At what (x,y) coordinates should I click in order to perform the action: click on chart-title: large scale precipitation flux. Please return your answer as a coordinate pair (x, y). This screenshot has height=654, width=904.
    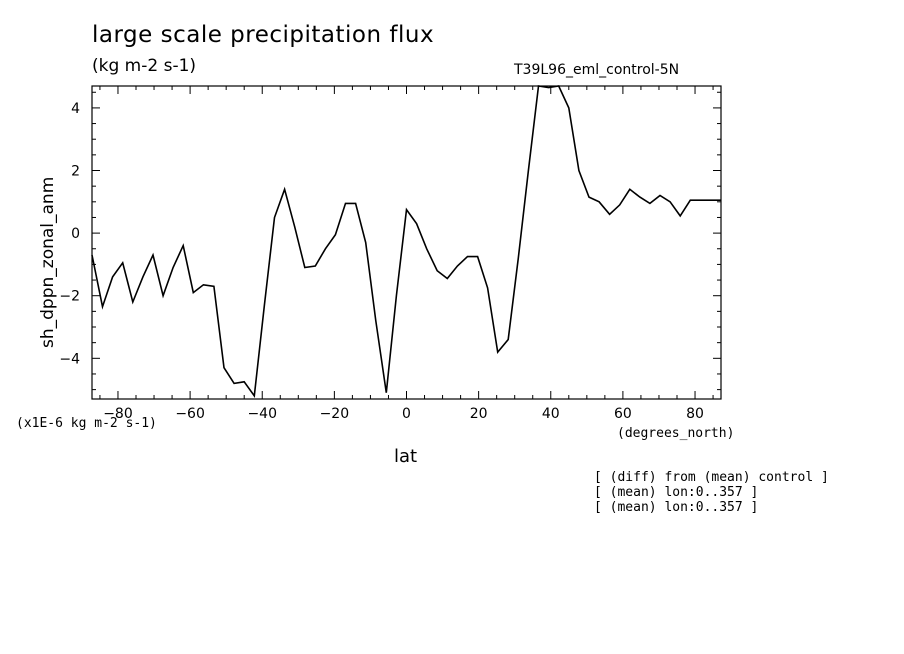
    Looking at the image, I should click on (263, 35).